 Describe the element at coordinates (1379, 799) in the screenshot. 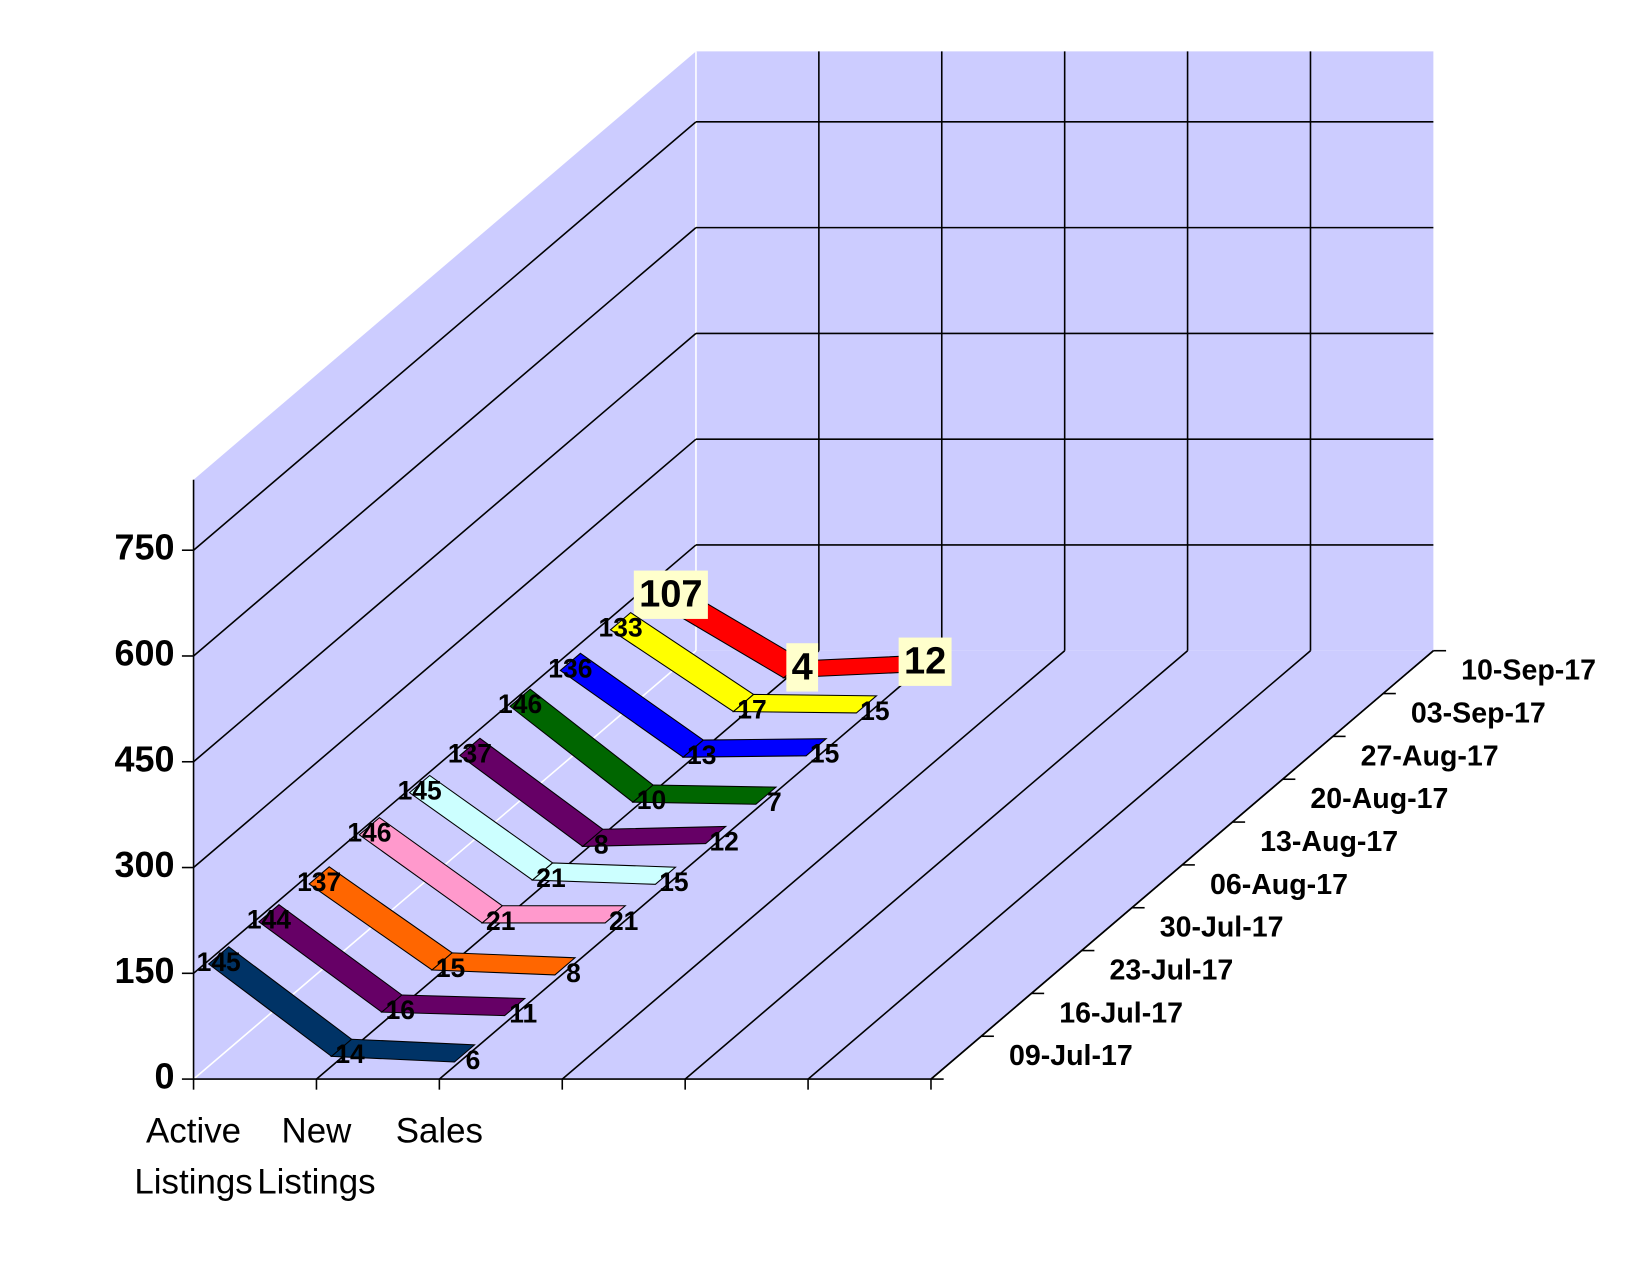

I see `series-label: 20-Aug-17` at that location.